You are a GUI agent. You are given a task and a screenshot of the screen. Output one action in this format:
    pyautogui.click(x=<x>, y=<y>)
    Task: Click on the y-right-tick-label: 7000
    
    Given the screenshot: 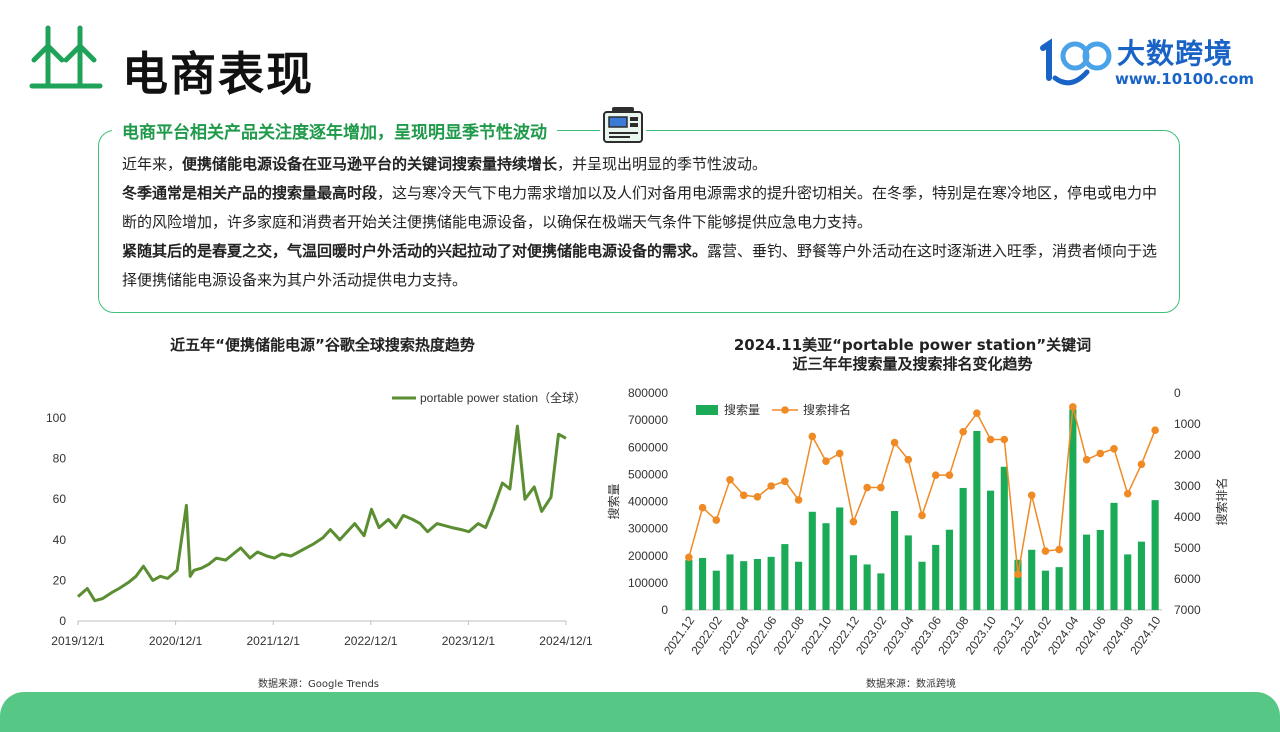 What is the action you would take?
    pyautogui.click(x=1187, y=610)
    